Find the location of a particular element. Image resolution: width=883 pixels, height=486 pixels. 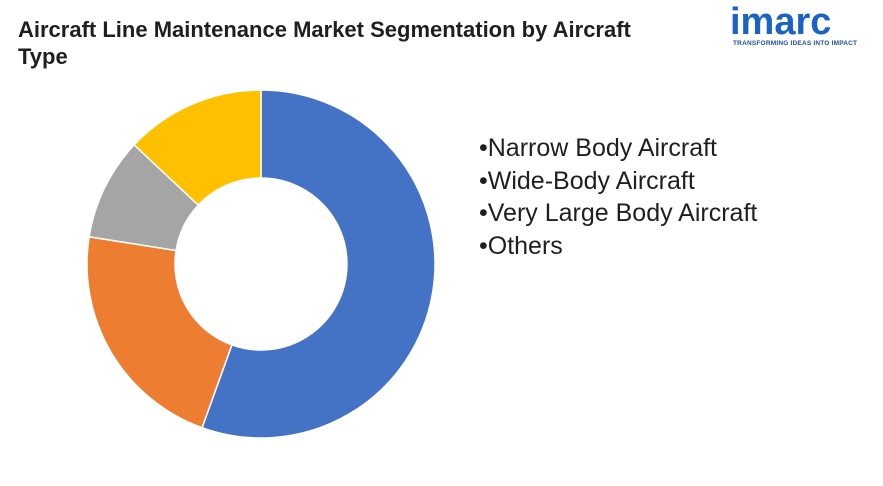

legend-item: •Others is located at coordinates (521, 245).